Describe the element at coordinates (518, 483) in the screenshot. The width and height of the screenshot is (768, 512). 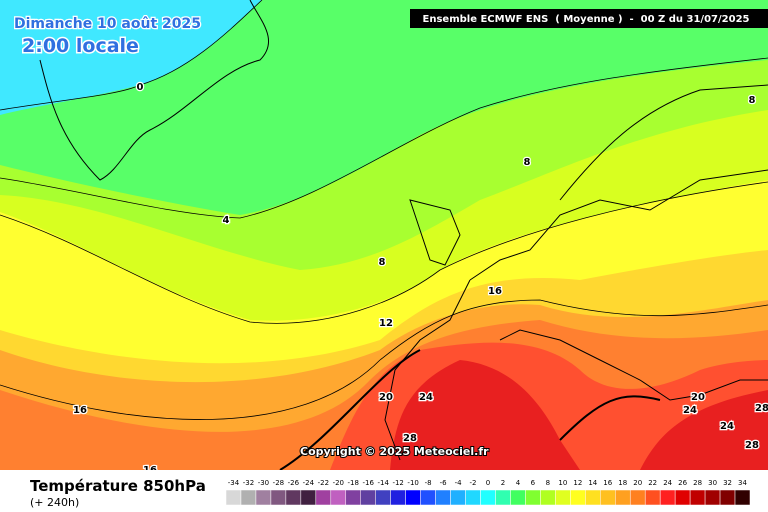
I see `legend-value: 4` at that location.